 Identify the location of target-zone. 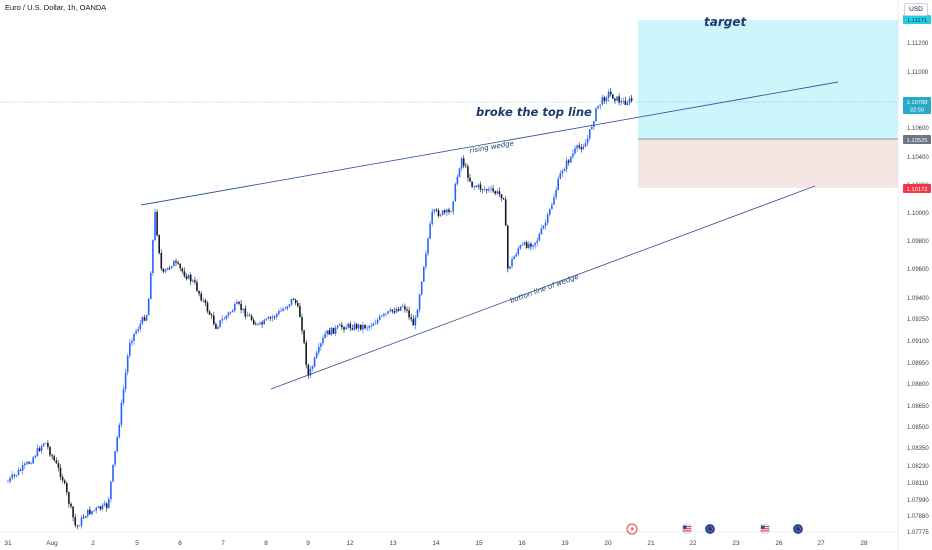
(768, 79).